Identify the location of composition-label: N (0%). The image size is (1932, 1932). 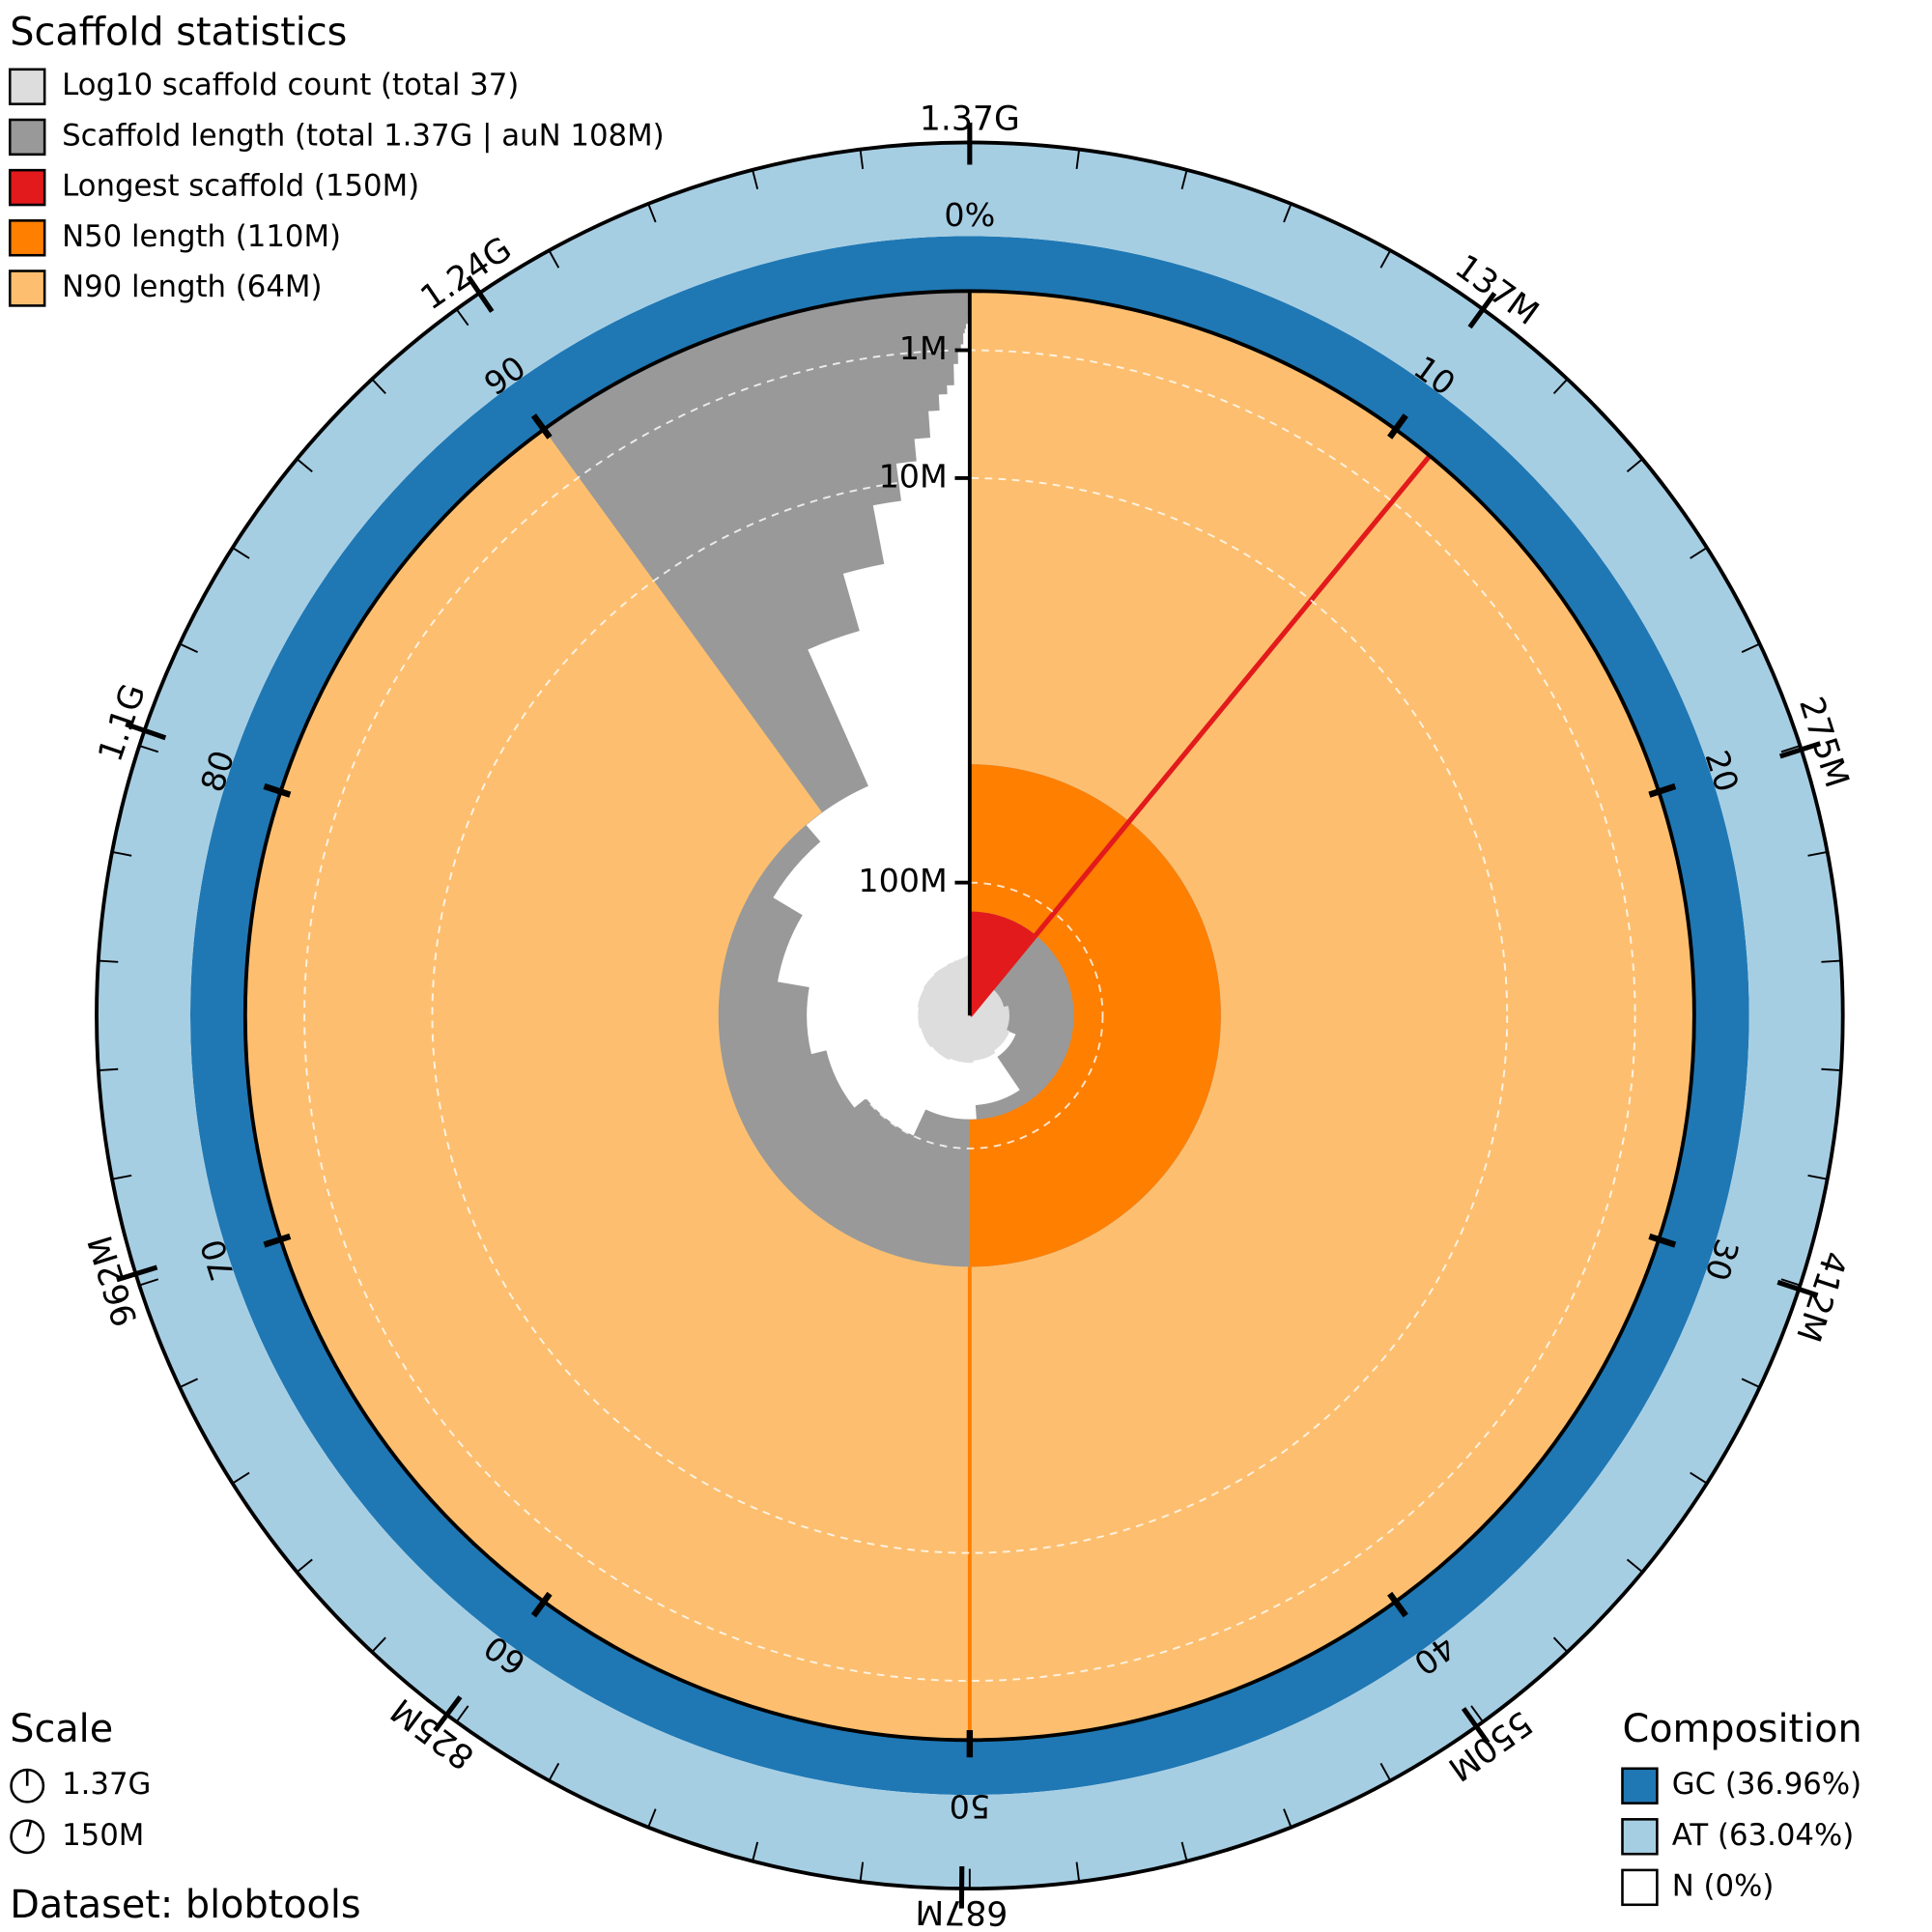
(1723, 1885).